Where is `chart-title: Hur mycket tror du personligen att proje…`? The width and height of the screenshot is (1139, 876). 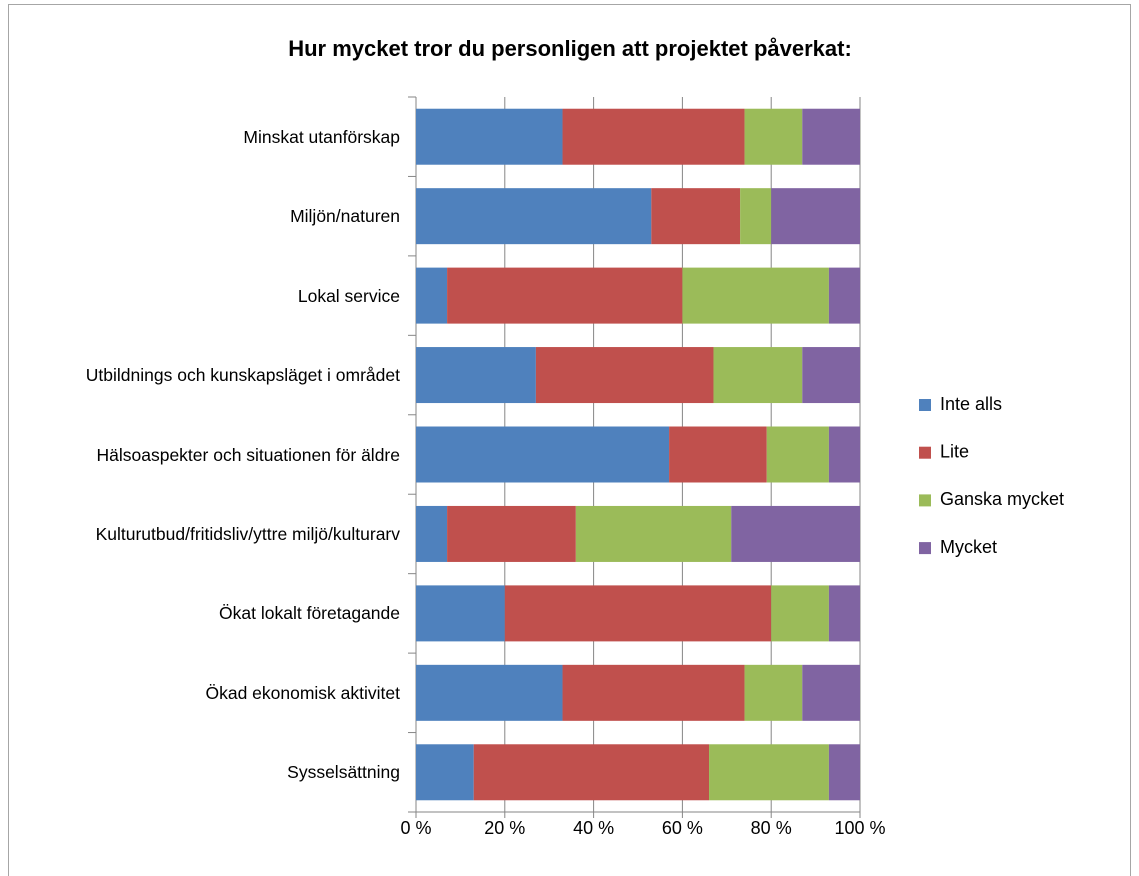
chart-title: Hur mycket tror du personligen att proje… is located at coordinates (570, 48).